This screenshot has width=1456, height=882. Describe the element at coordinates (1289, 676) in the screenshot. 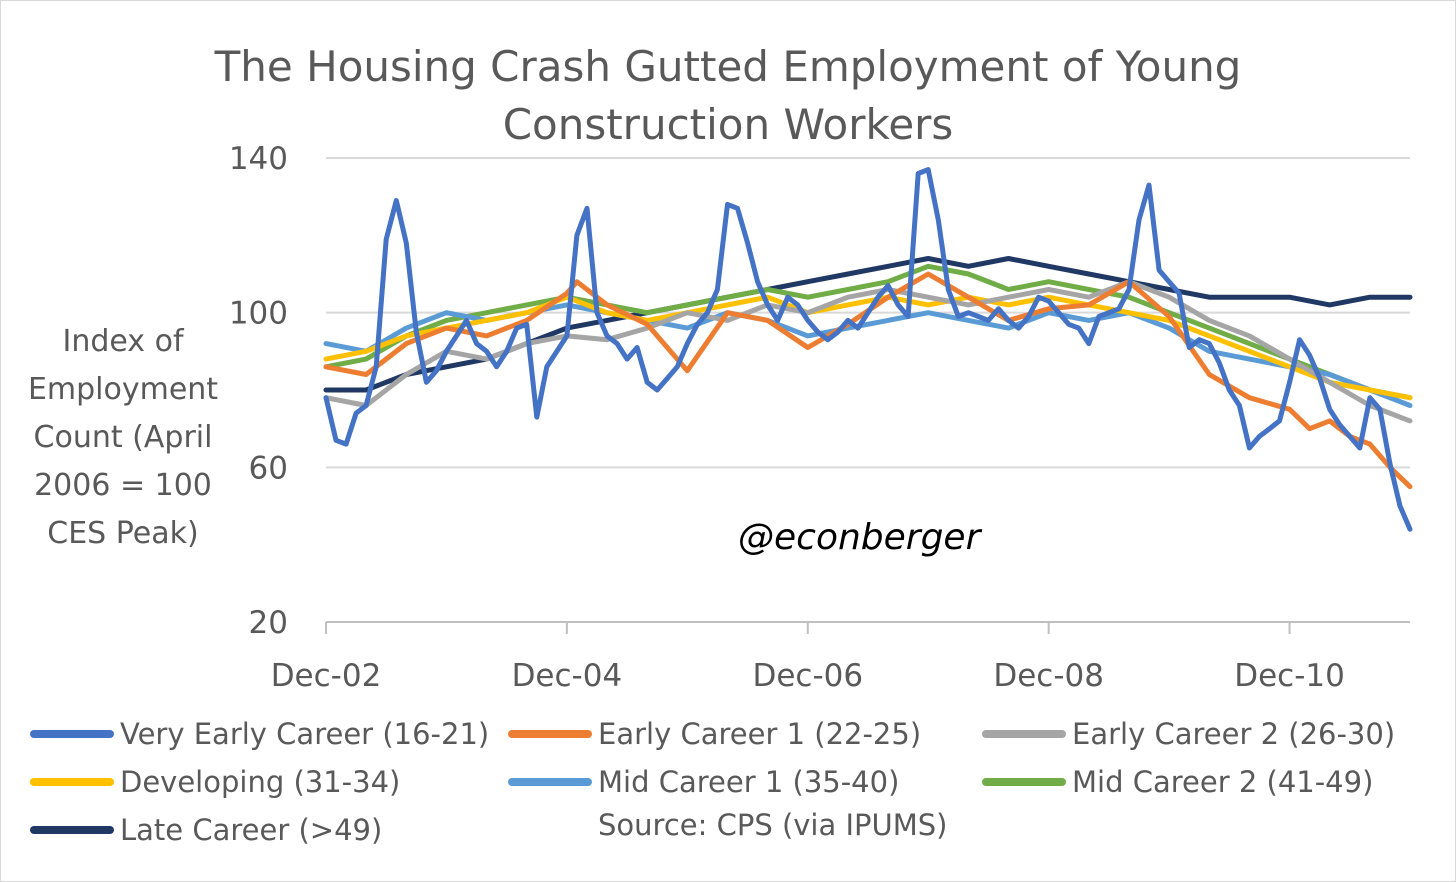

I see `x-tick-label: Dec-10` at that location.